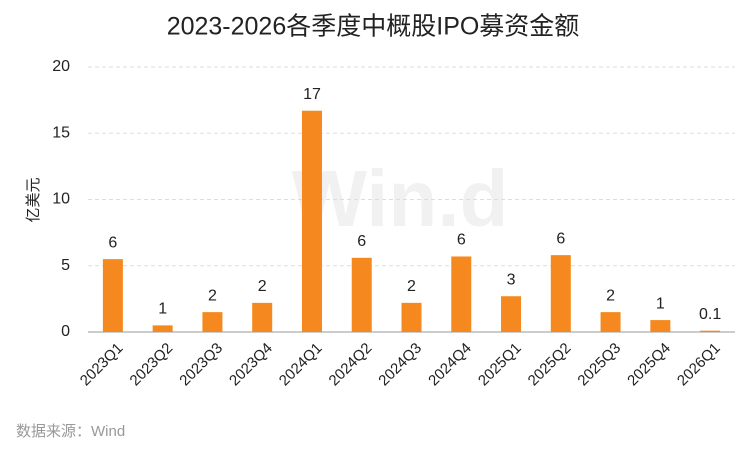 The width and height of the screenshot is (746, 449). I want to click on x-tick-label: 2023Q1, so click(102, 365).